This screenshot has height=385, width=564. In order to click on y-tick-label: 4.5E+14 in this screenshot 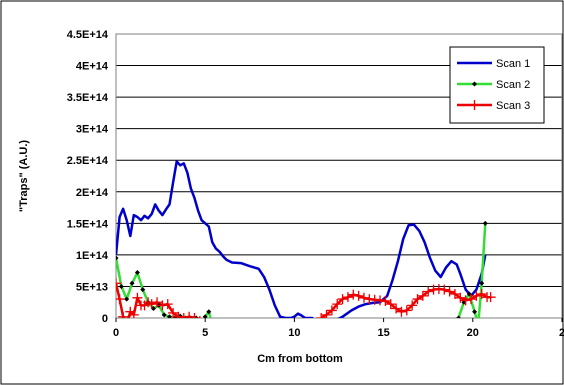, I will do `click(88, 35)`.